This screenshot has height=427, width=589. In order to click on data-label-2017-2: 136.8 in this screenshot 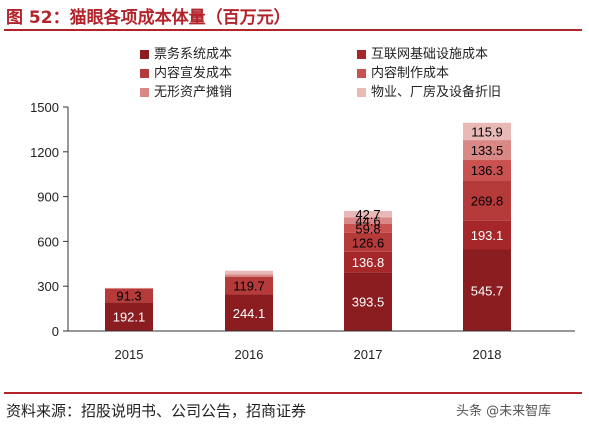, I will do `click(368, 262)`.